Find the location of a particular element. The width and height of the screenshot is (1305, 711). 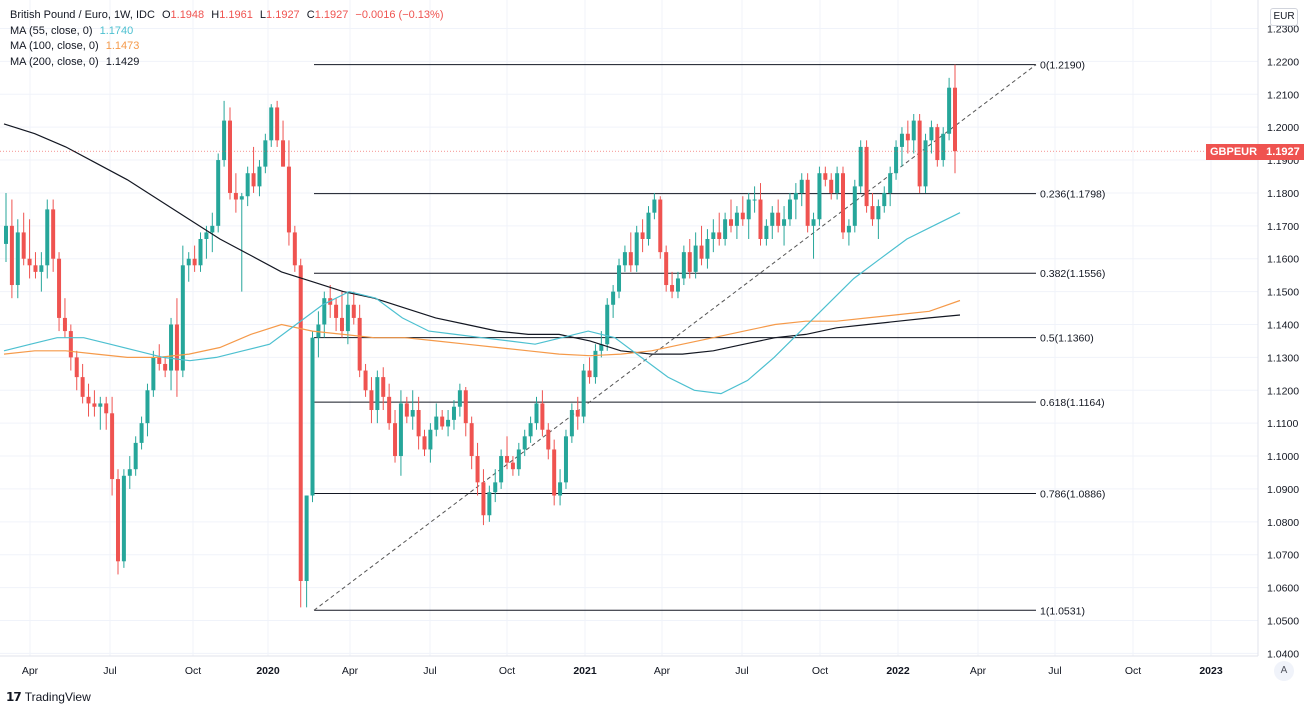

legend-ma200-row: MA (200, close, 0) 1.1429 is located at coordinates (227, 63).